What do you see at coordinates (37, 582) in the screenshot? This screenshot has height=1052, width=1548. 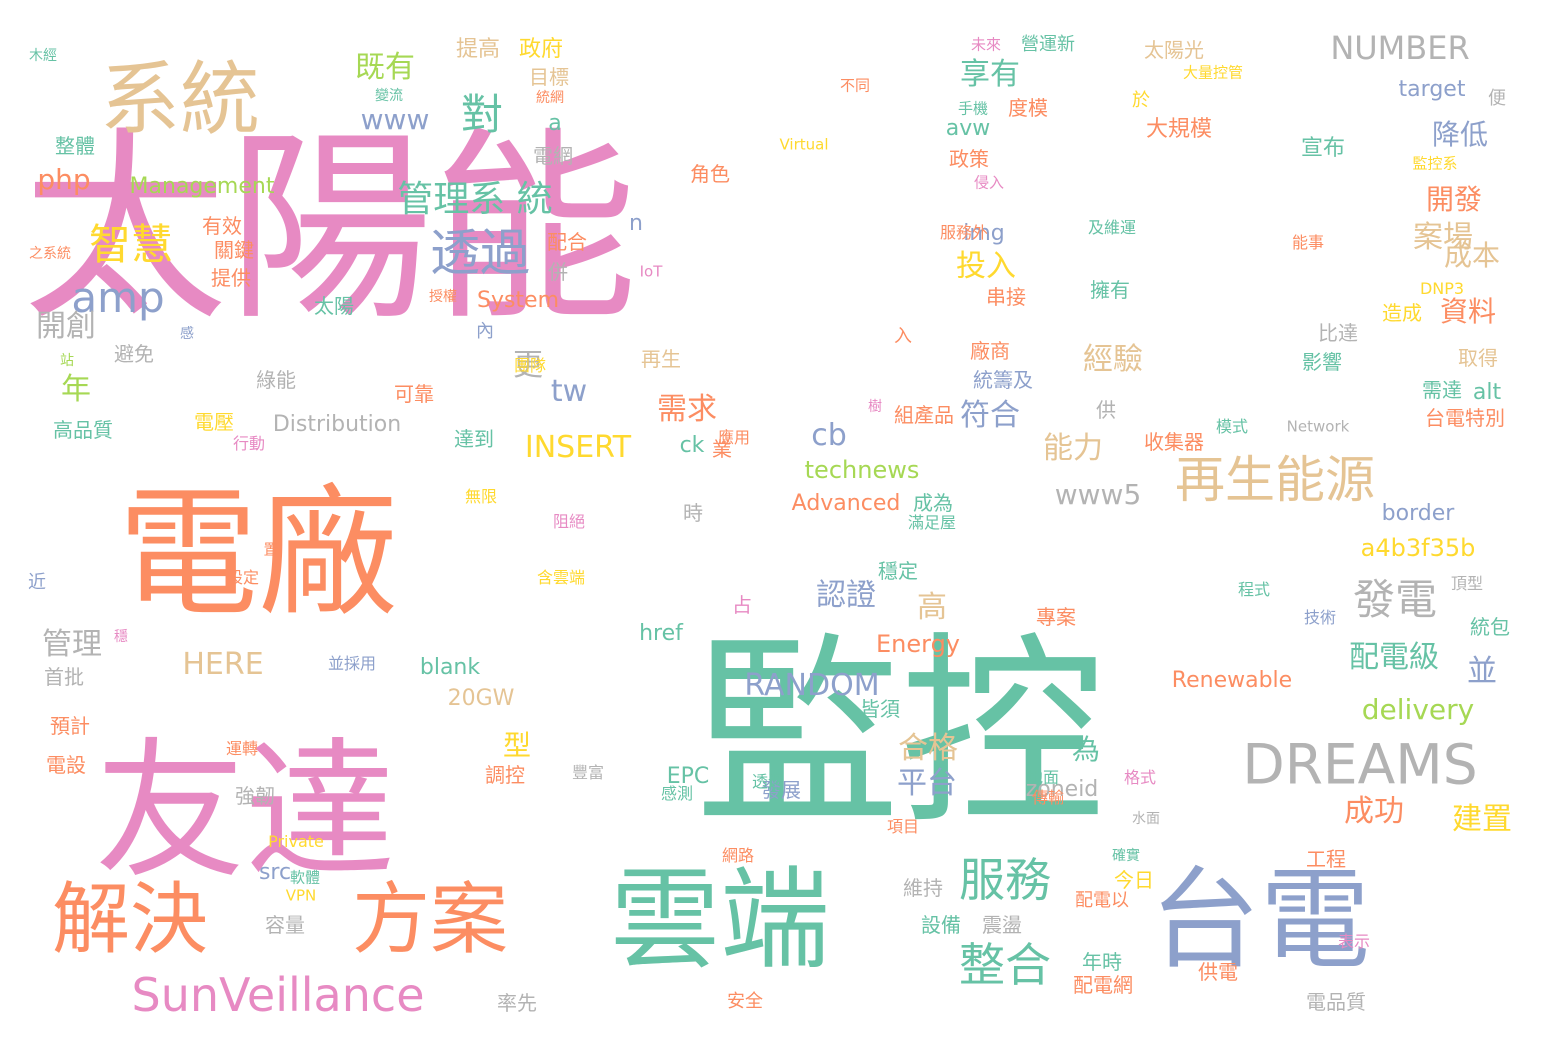 I see `cloud-word: 近` at bounding box center [37, 582].